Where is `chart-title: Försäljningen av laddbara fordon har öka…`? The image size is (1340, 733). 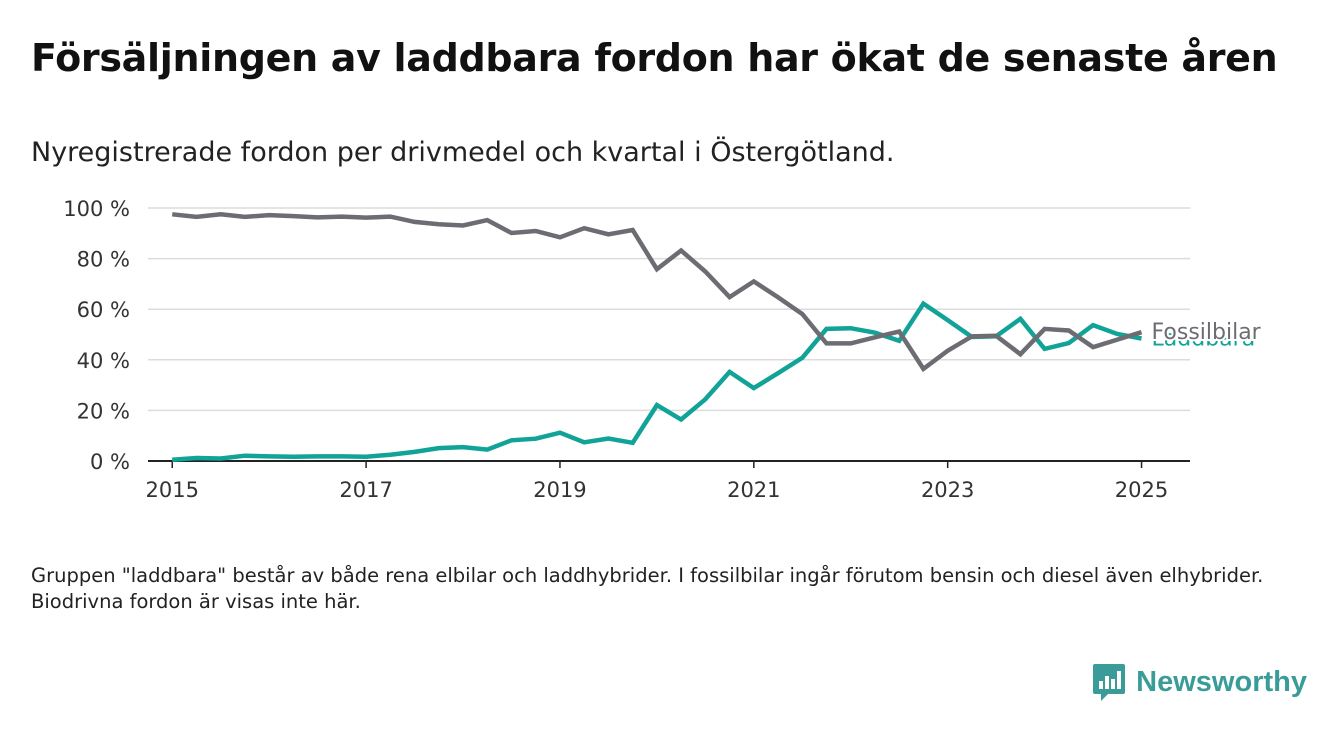 chart-title: Försäljningen av laddbara fordon har öka… is located at coordinates (654, 58).